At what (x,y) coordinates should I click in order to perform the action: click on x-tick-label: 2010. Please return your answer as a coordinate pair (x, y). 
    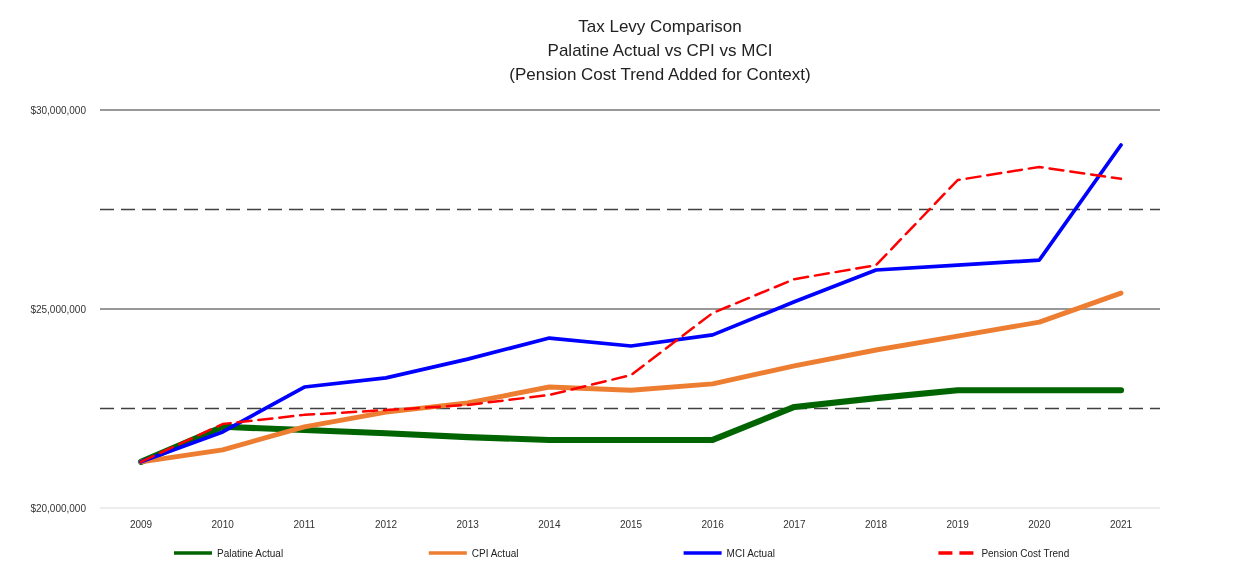
    Looking at the image, I should click on (223, 524).